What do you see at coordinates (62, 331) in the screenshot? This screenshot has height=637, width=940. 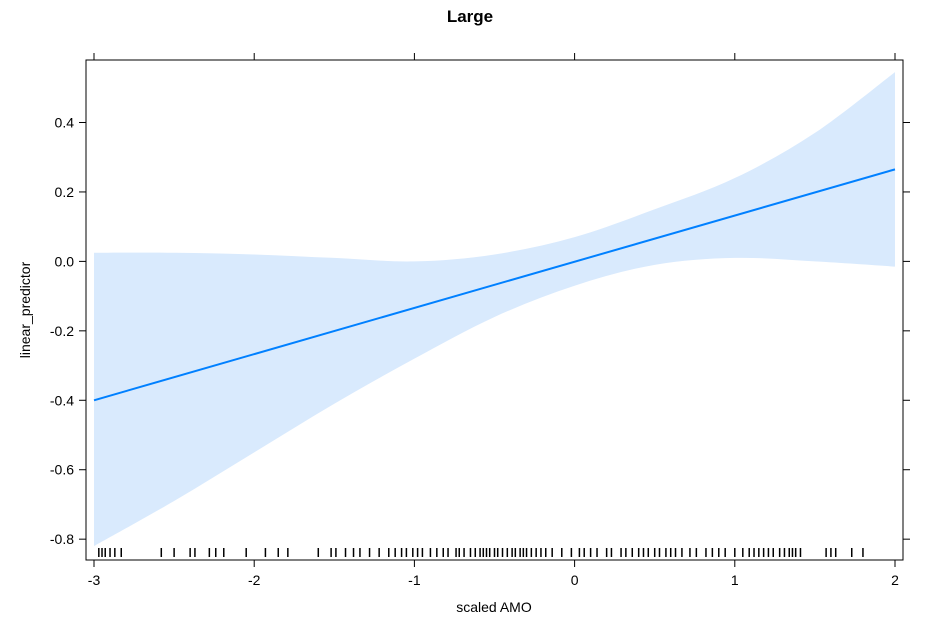 I see `y-tick-label: -0.2` at bounding box center [62, 331].